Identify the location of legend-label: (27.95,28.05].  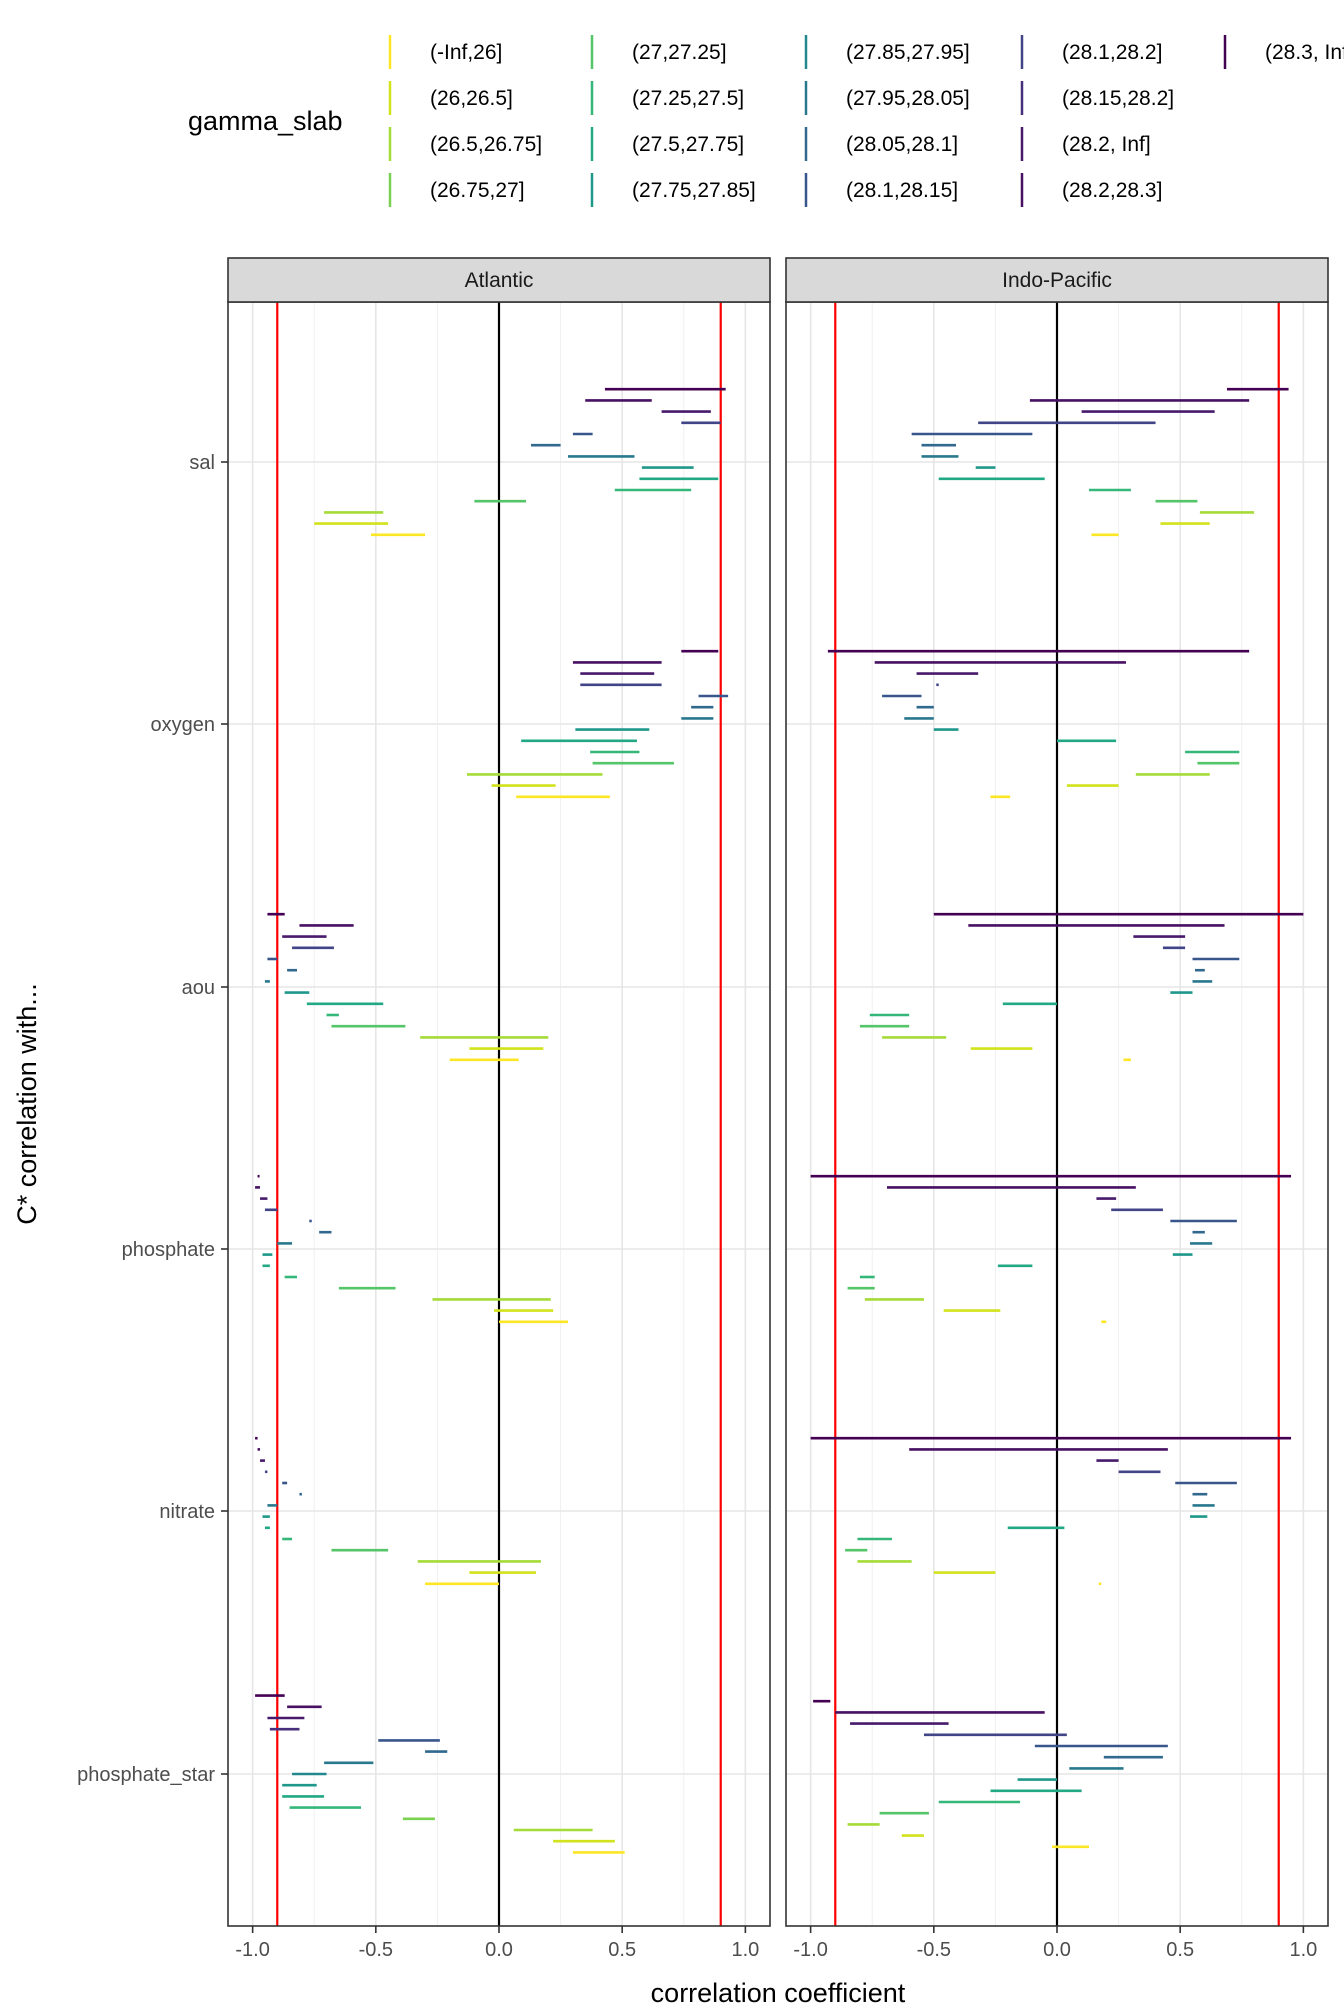
(908, 98).